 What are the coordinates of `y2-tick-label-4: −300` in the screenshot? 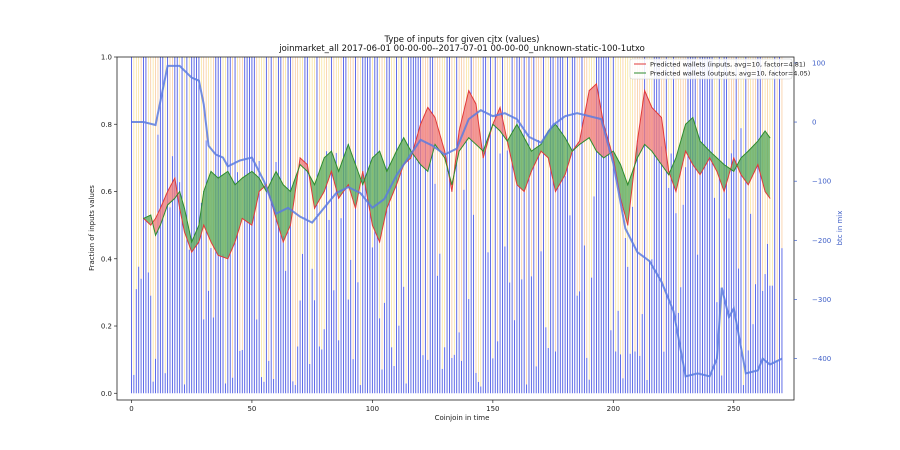 It's located at (821, 300).